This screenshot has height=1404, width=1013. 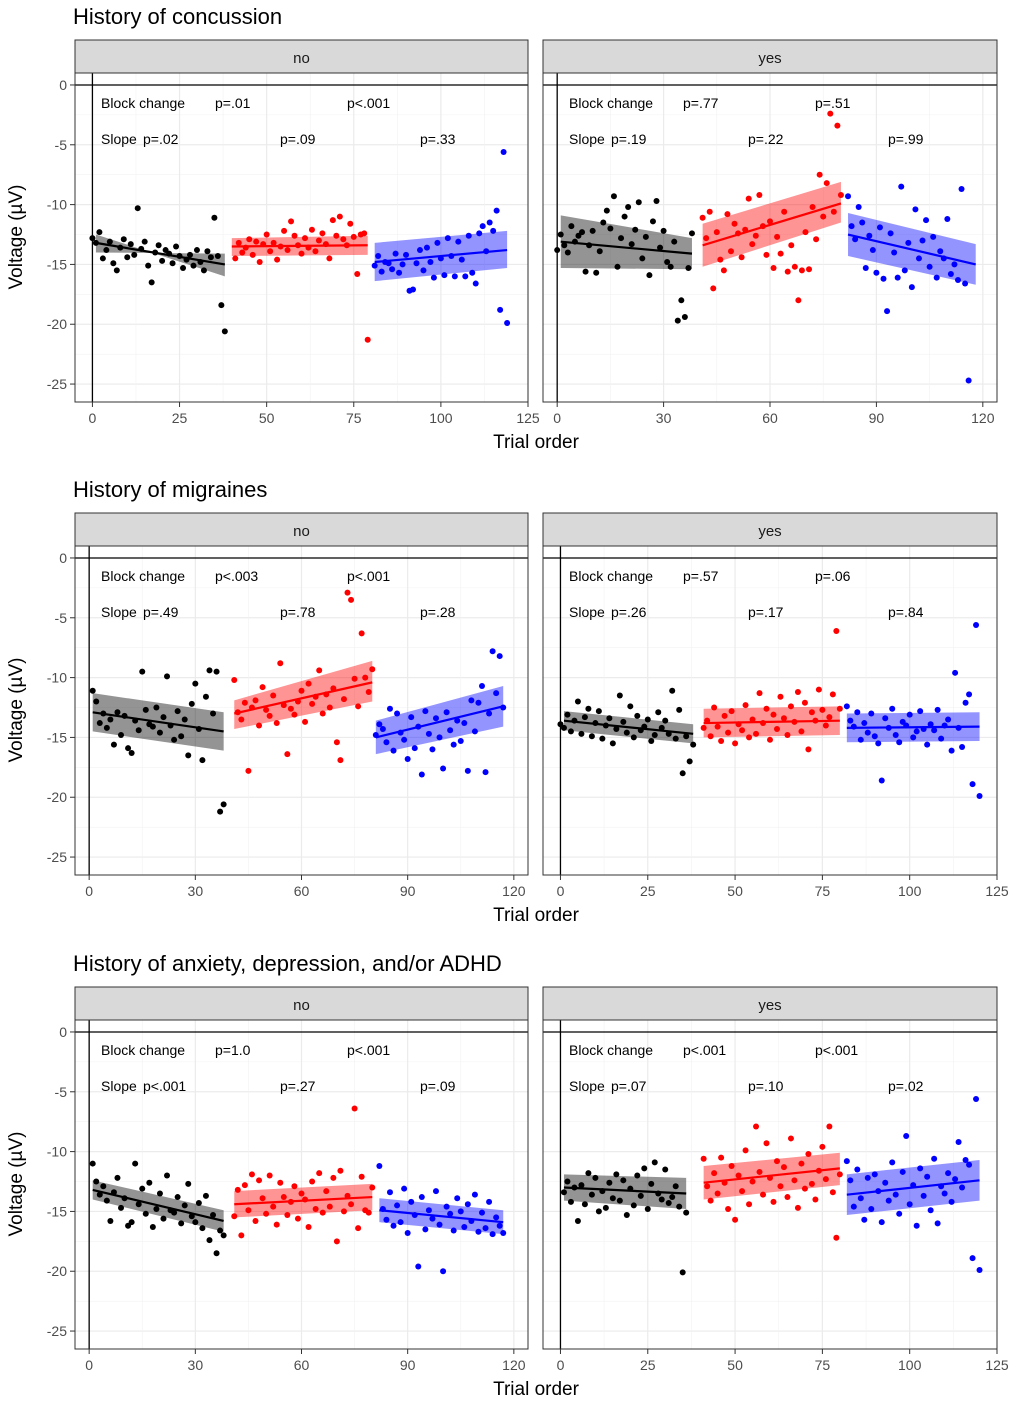 I want to click on facet-strip-label: no, so click(x=301, y=1005).